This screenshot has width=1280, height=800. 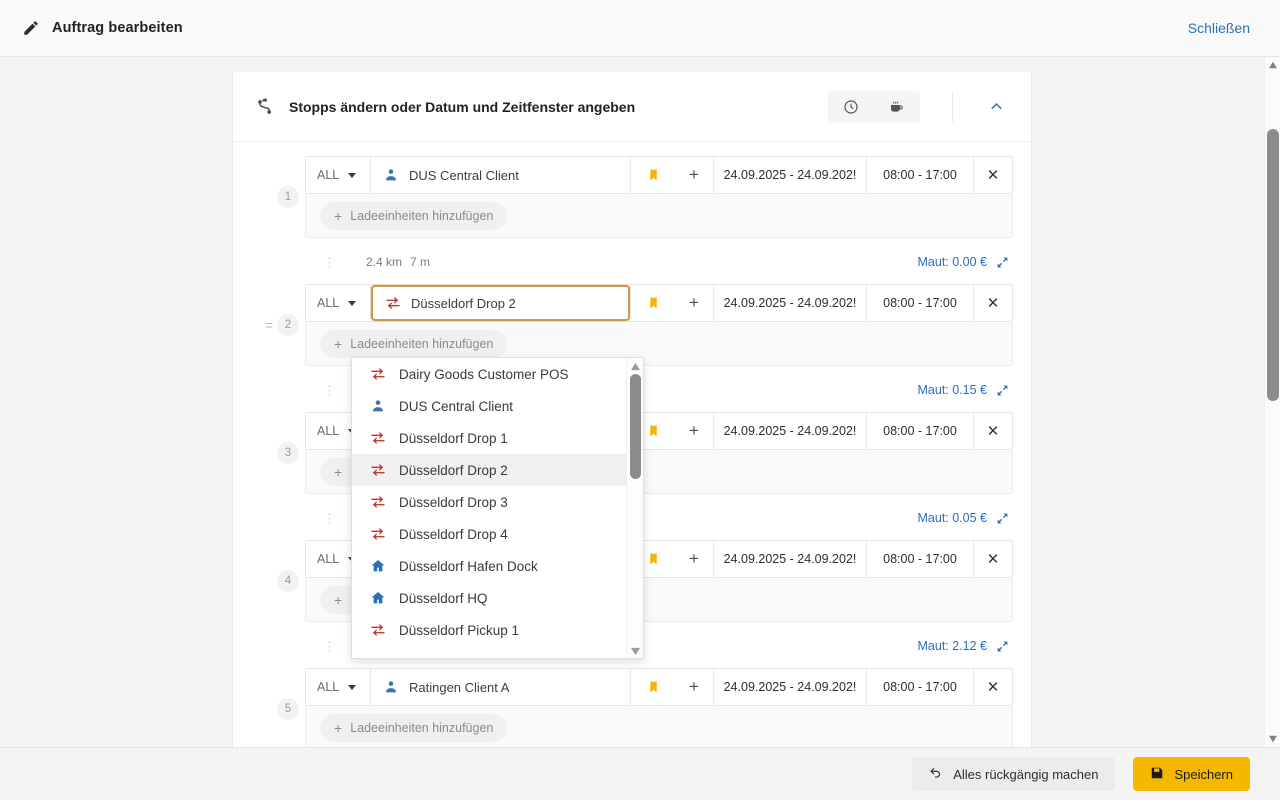 What do you see at coordinates (338, 343) in the screenshot?
I see `plus-icon: +` at bounding box center [338, 343].